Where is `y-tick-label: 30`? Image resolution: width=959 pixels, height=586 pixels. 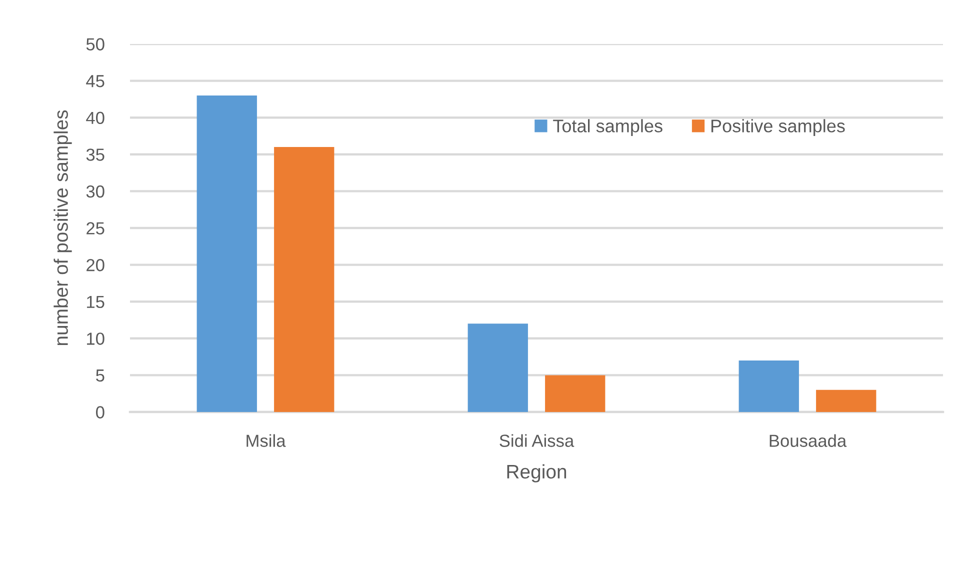
y-tick-label: 30 is located at coordinates (95, 191).